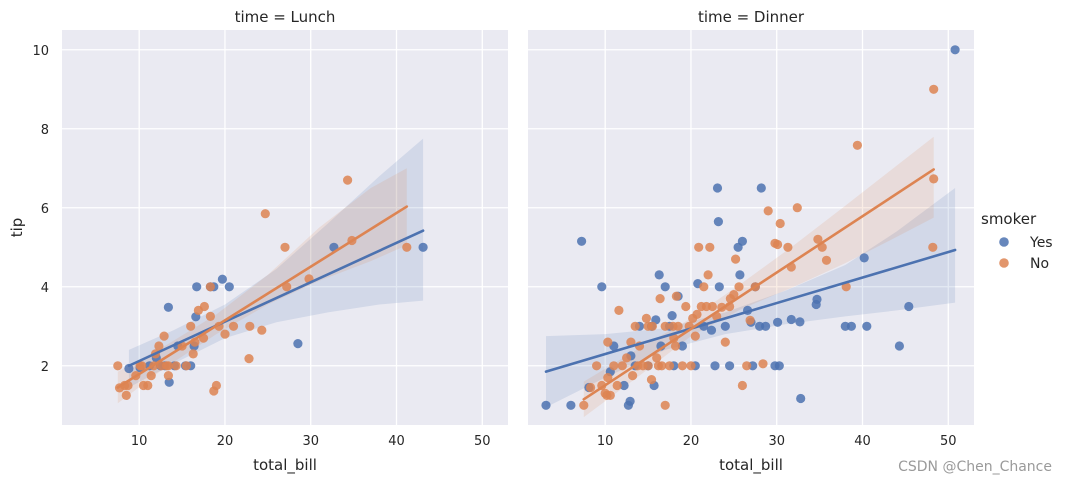  Describe the element at coordinates (751, 17) in the screenshot. I see `panel-title: time = Dinner` at that location.